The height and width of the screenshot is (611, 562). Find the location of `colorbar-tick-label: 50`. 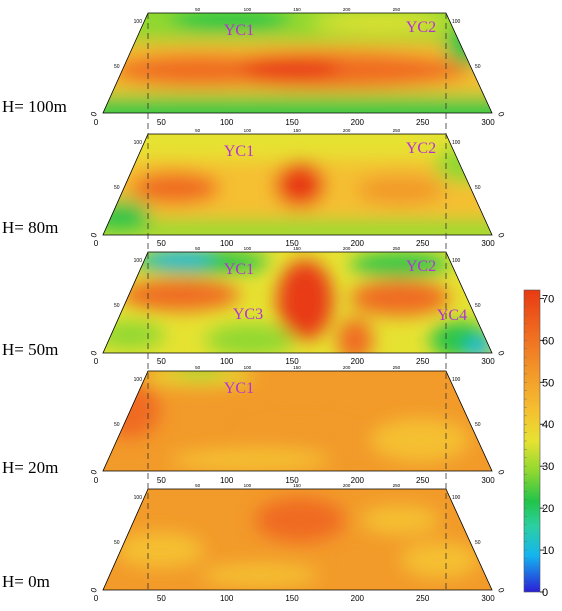

colorbar-tick-label: 50 is located at coordinates (548, 383).